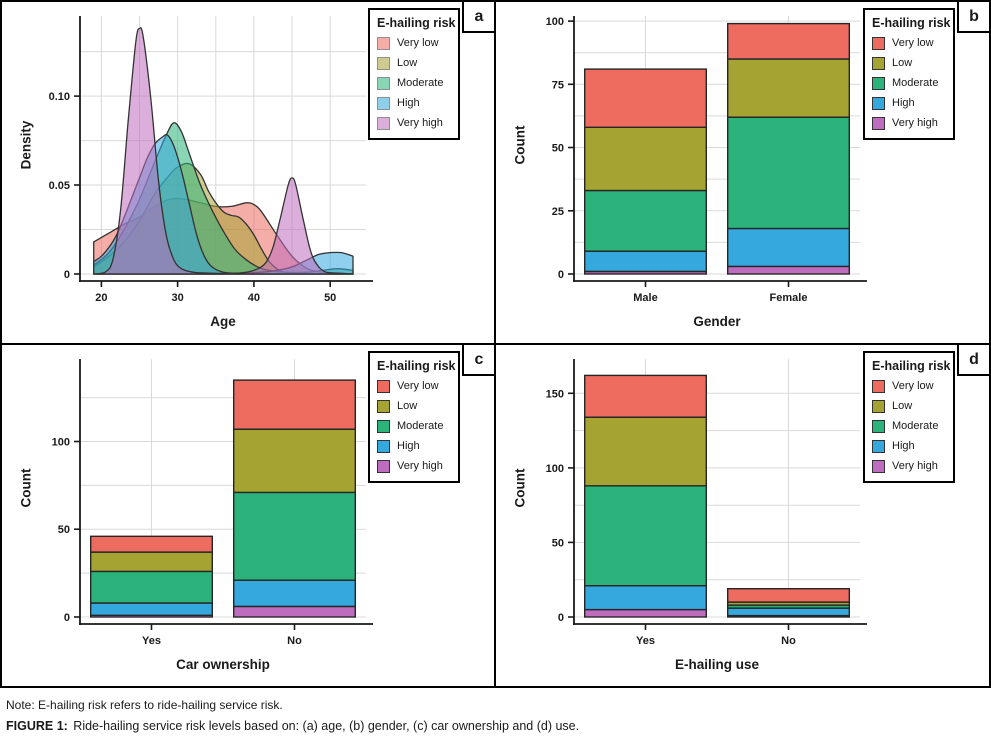  I want to click on panel-letter-c: c, so click(478, 360).